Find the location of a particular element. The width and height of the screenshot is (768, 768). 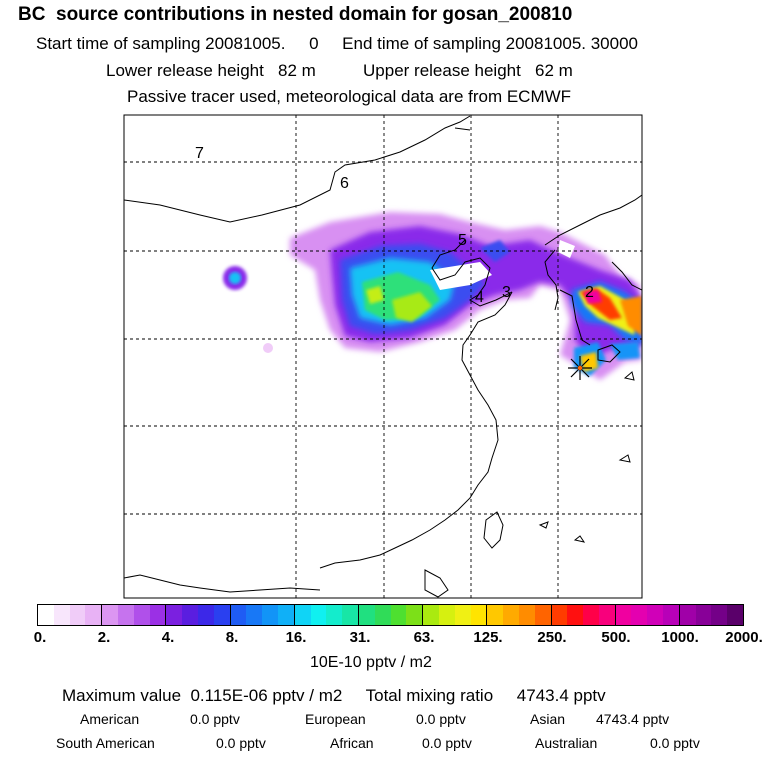

colorbar-tick-label: 500. is located at coordinates (616, 637).